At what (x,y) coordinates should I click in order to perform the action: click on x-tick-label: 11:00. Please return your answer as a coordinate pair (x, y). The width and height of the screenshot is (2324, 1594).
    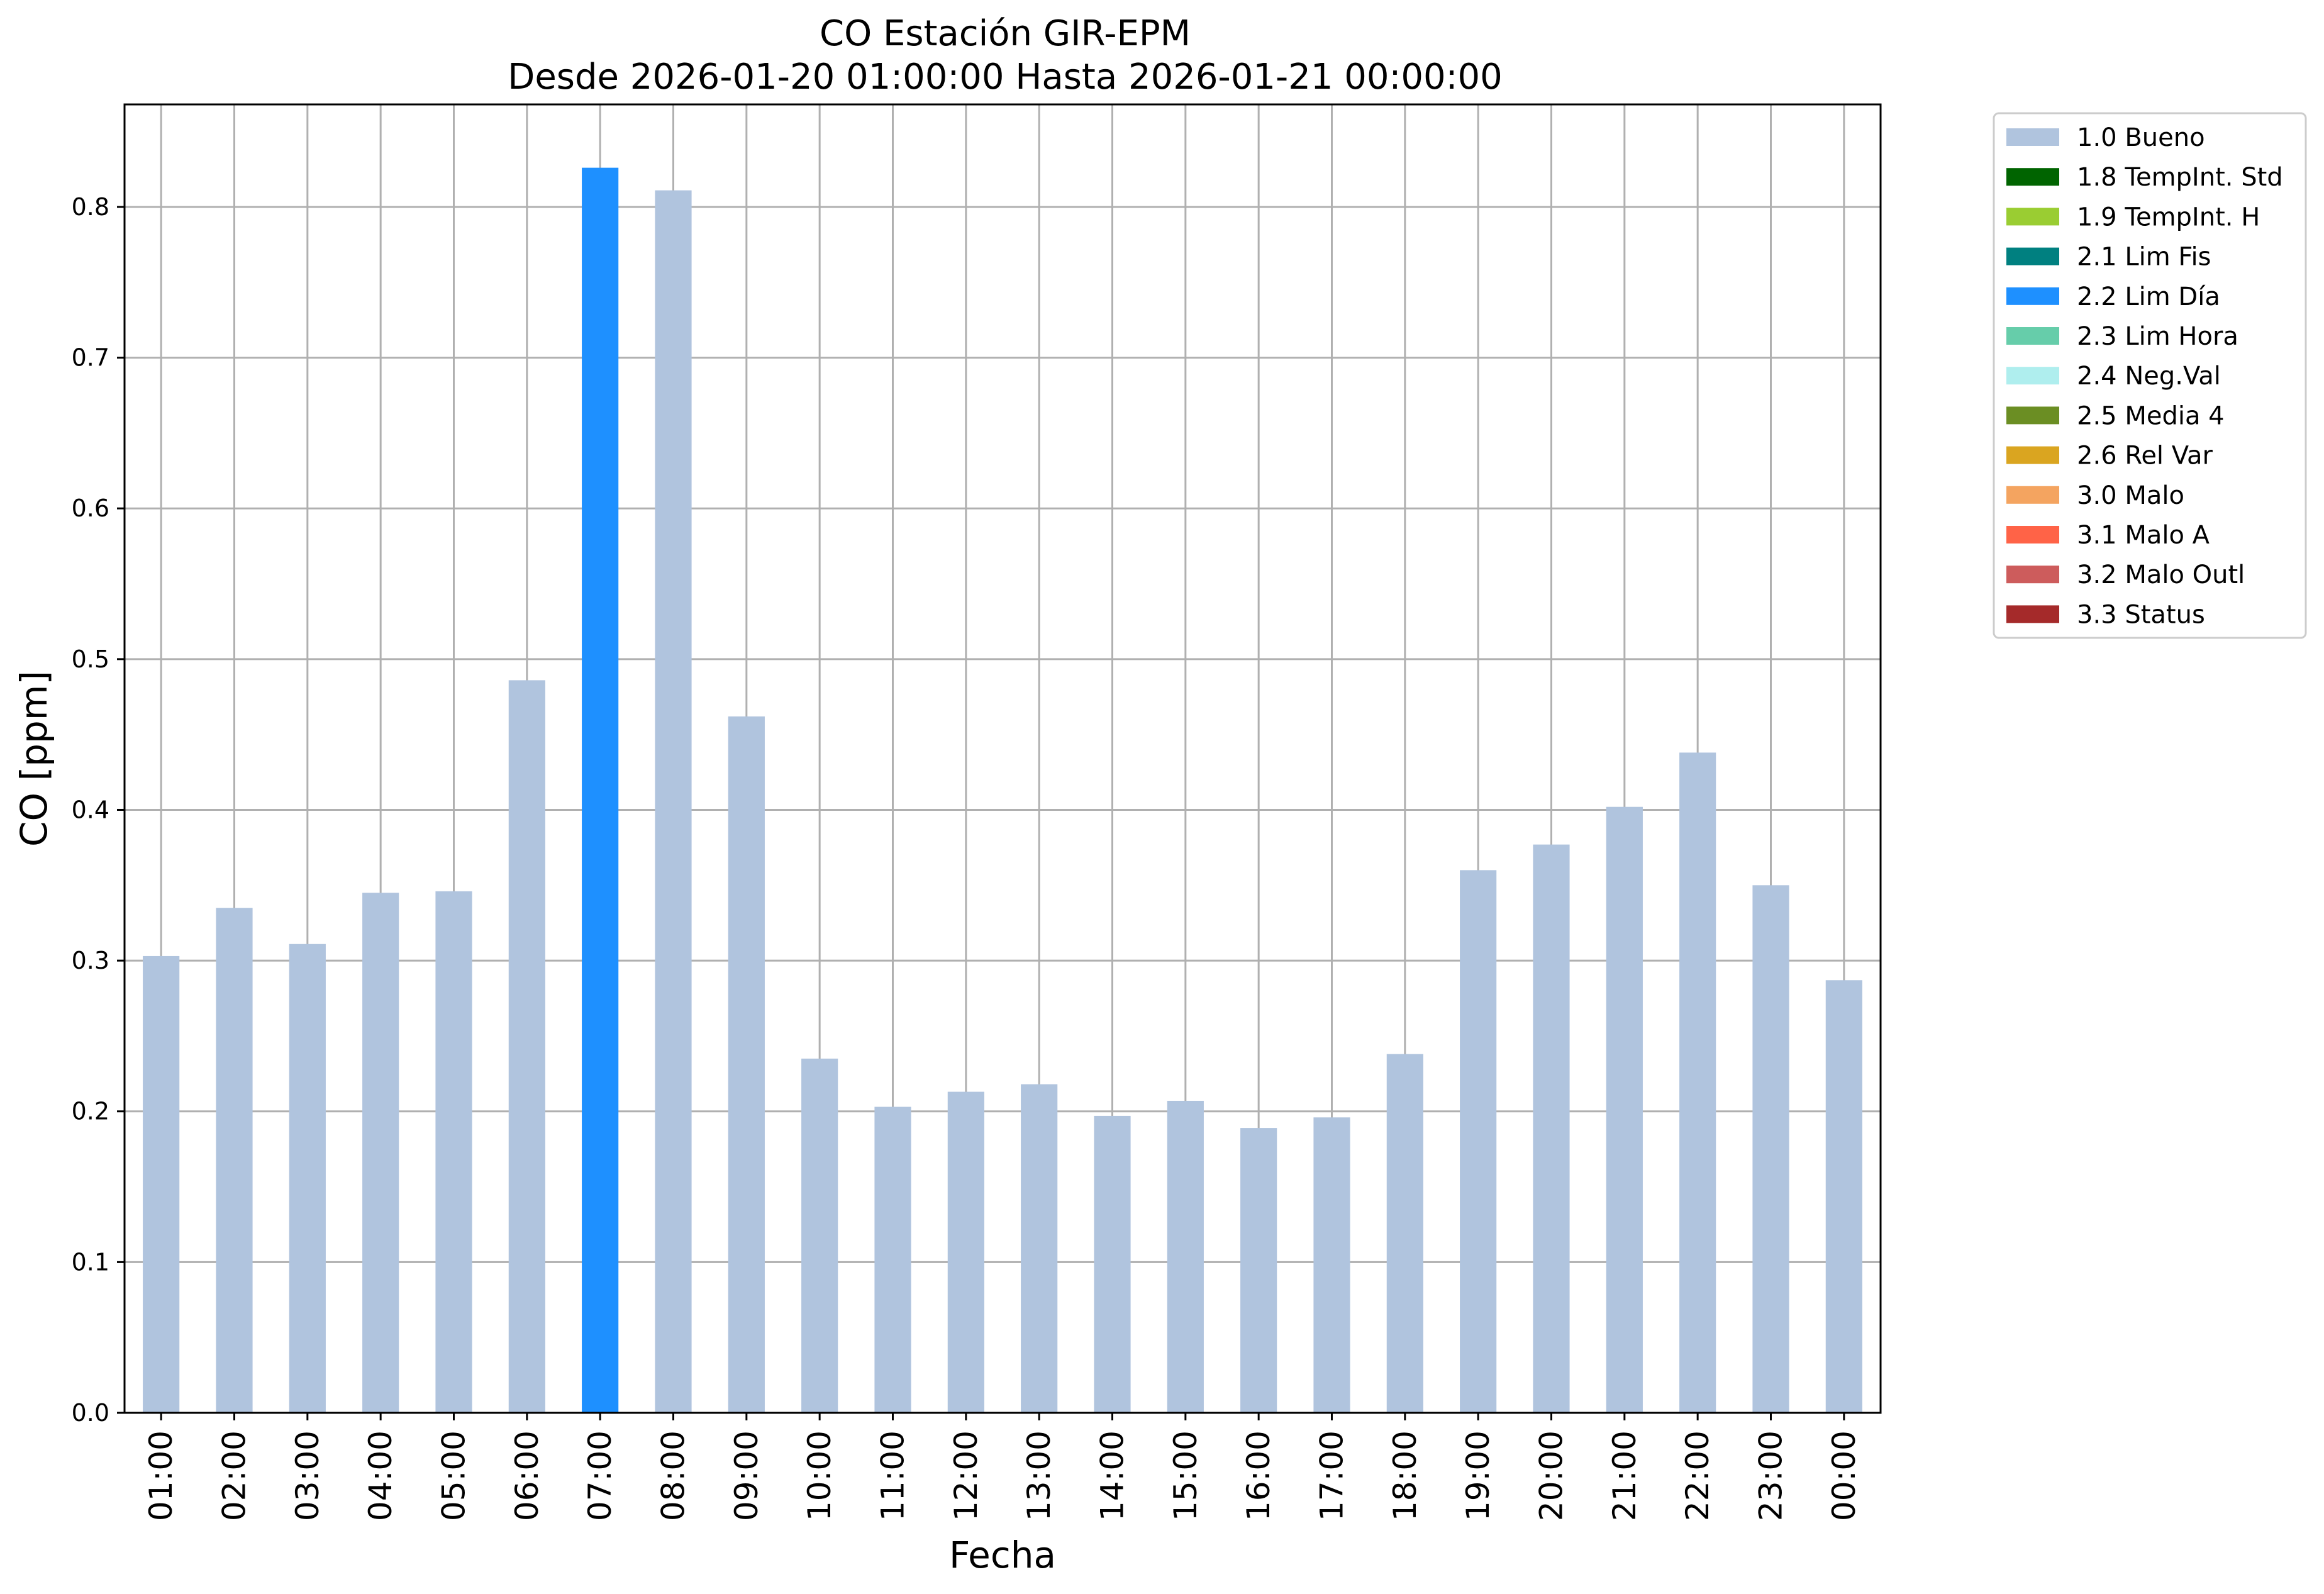
    Looking at the image, I should click on (893, 1475).